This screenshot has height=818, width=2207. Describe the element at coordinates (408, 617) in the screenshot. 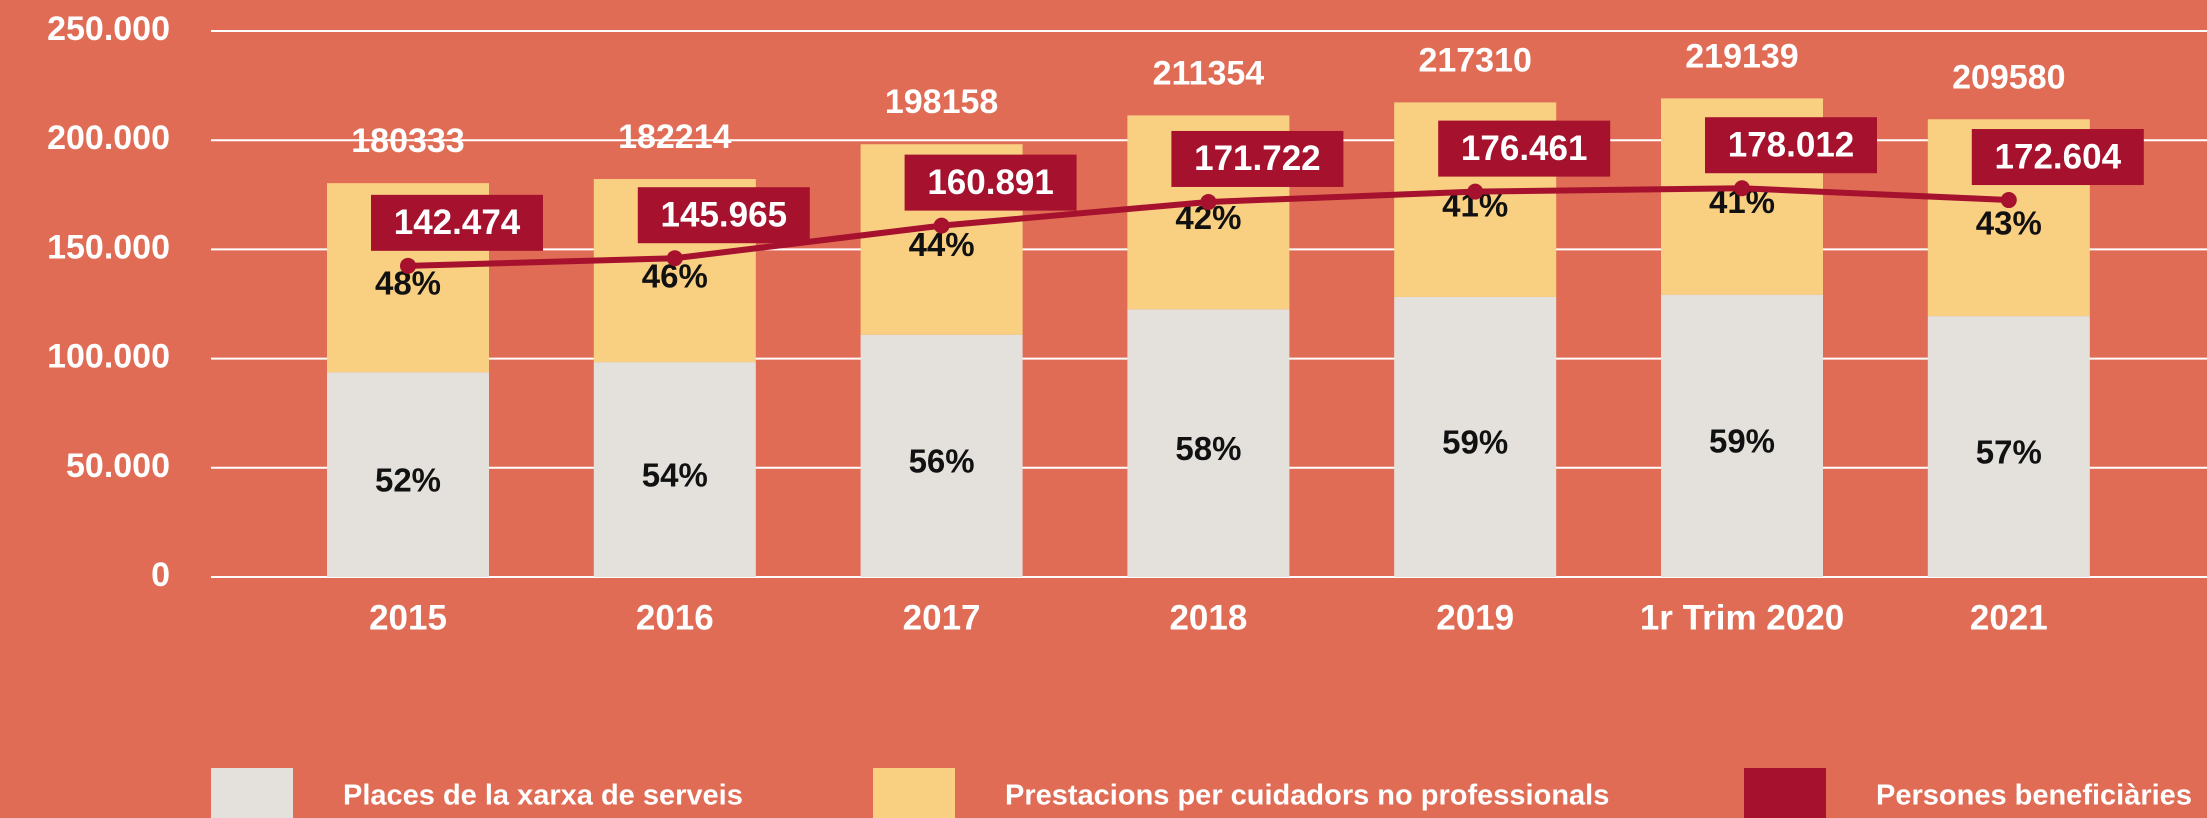

I see `x-tick-label: 2015` at that location.